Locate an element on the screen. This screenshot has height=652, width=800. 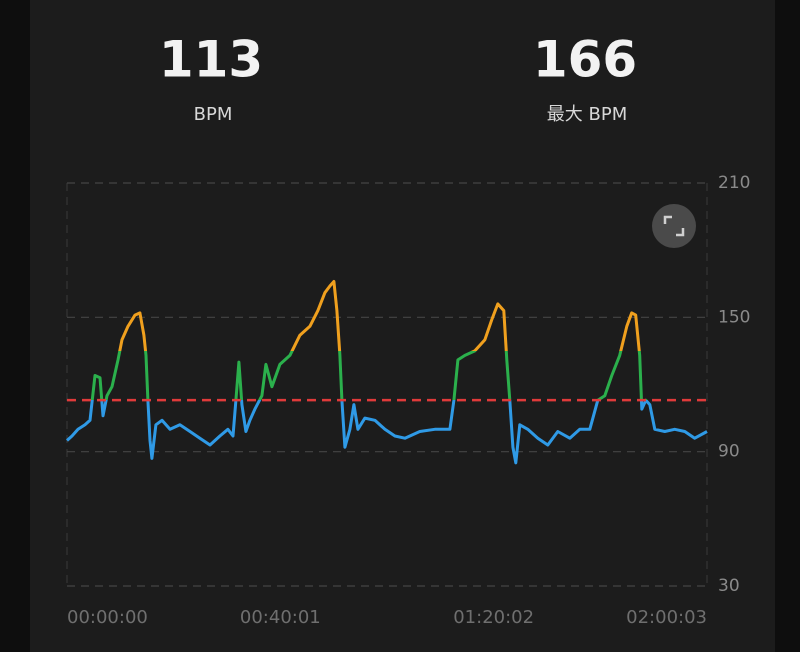
x-tick-label: 01:20:02 is located at coordinates (493, 617).